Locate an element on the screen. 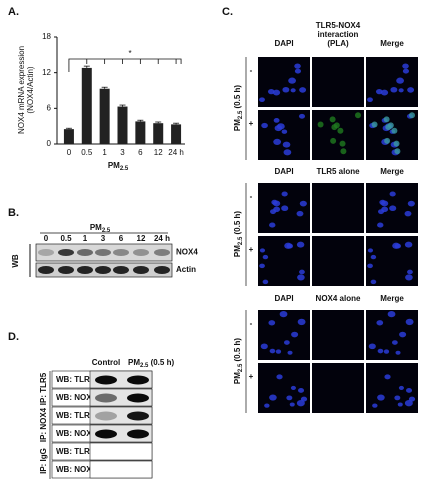 This screenshot has height=485, width=438. x-tick-label: 24 h is located at coordinates (176, 152).